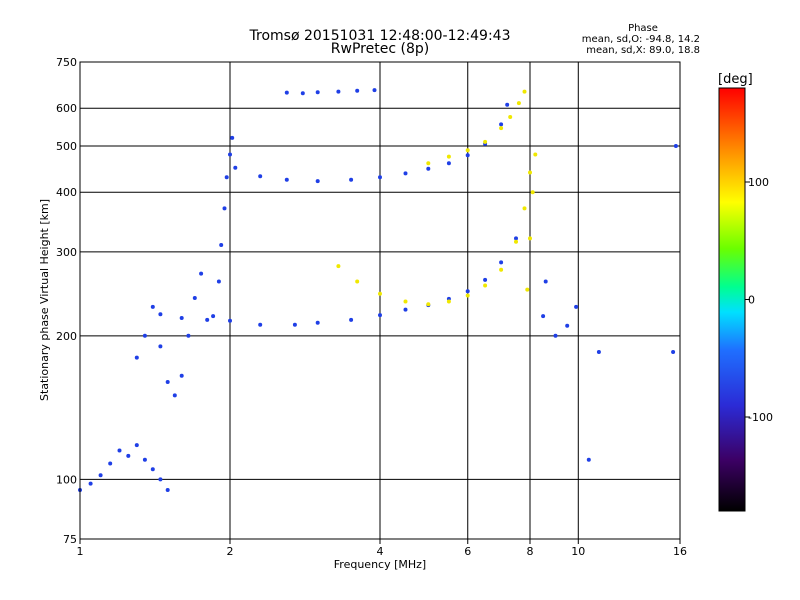 Image resolution: width=800 pixels, height=600 pixels. What do you see at coordinates (467, 551) in the screenshot?
I see `x-tick-label: 6` at bounding box center [467, 551].